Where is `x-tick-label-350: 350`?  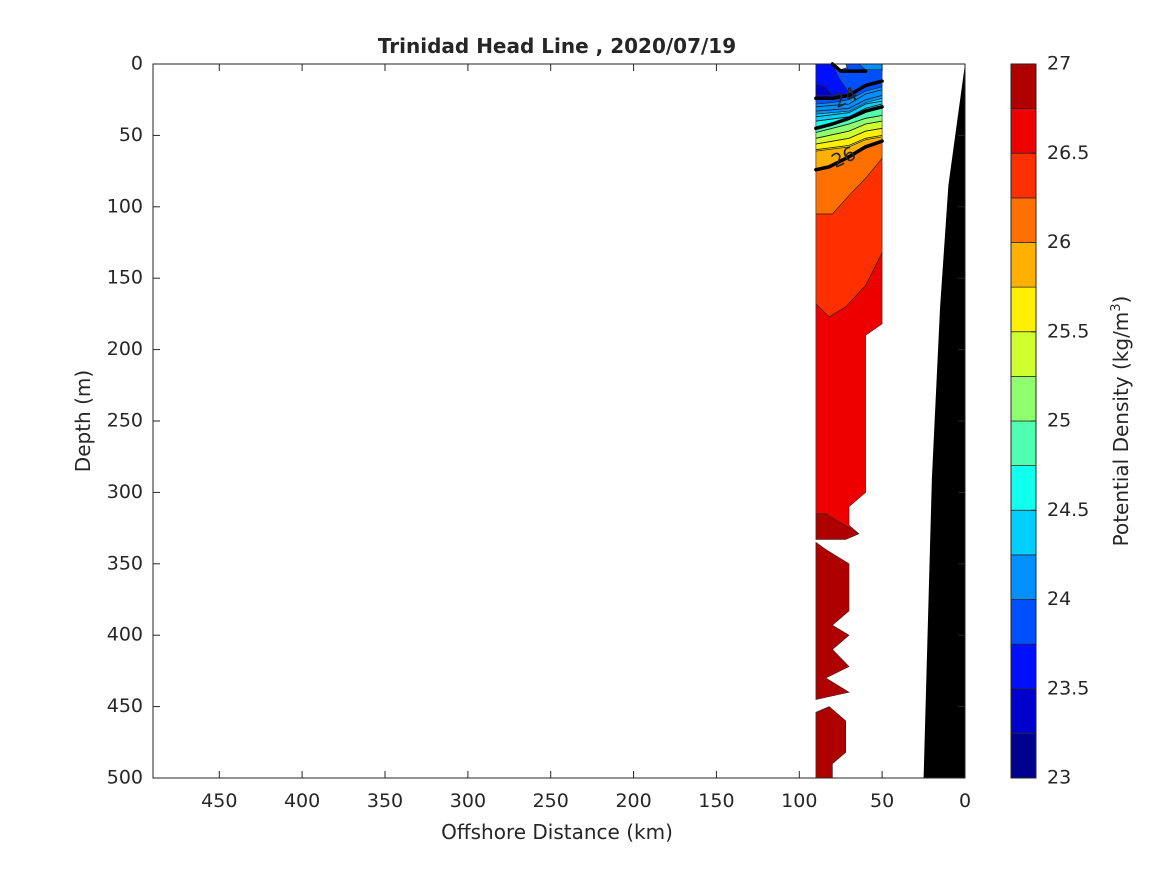
x-tick-label-350: 350 is located at coordinates (385, 801).